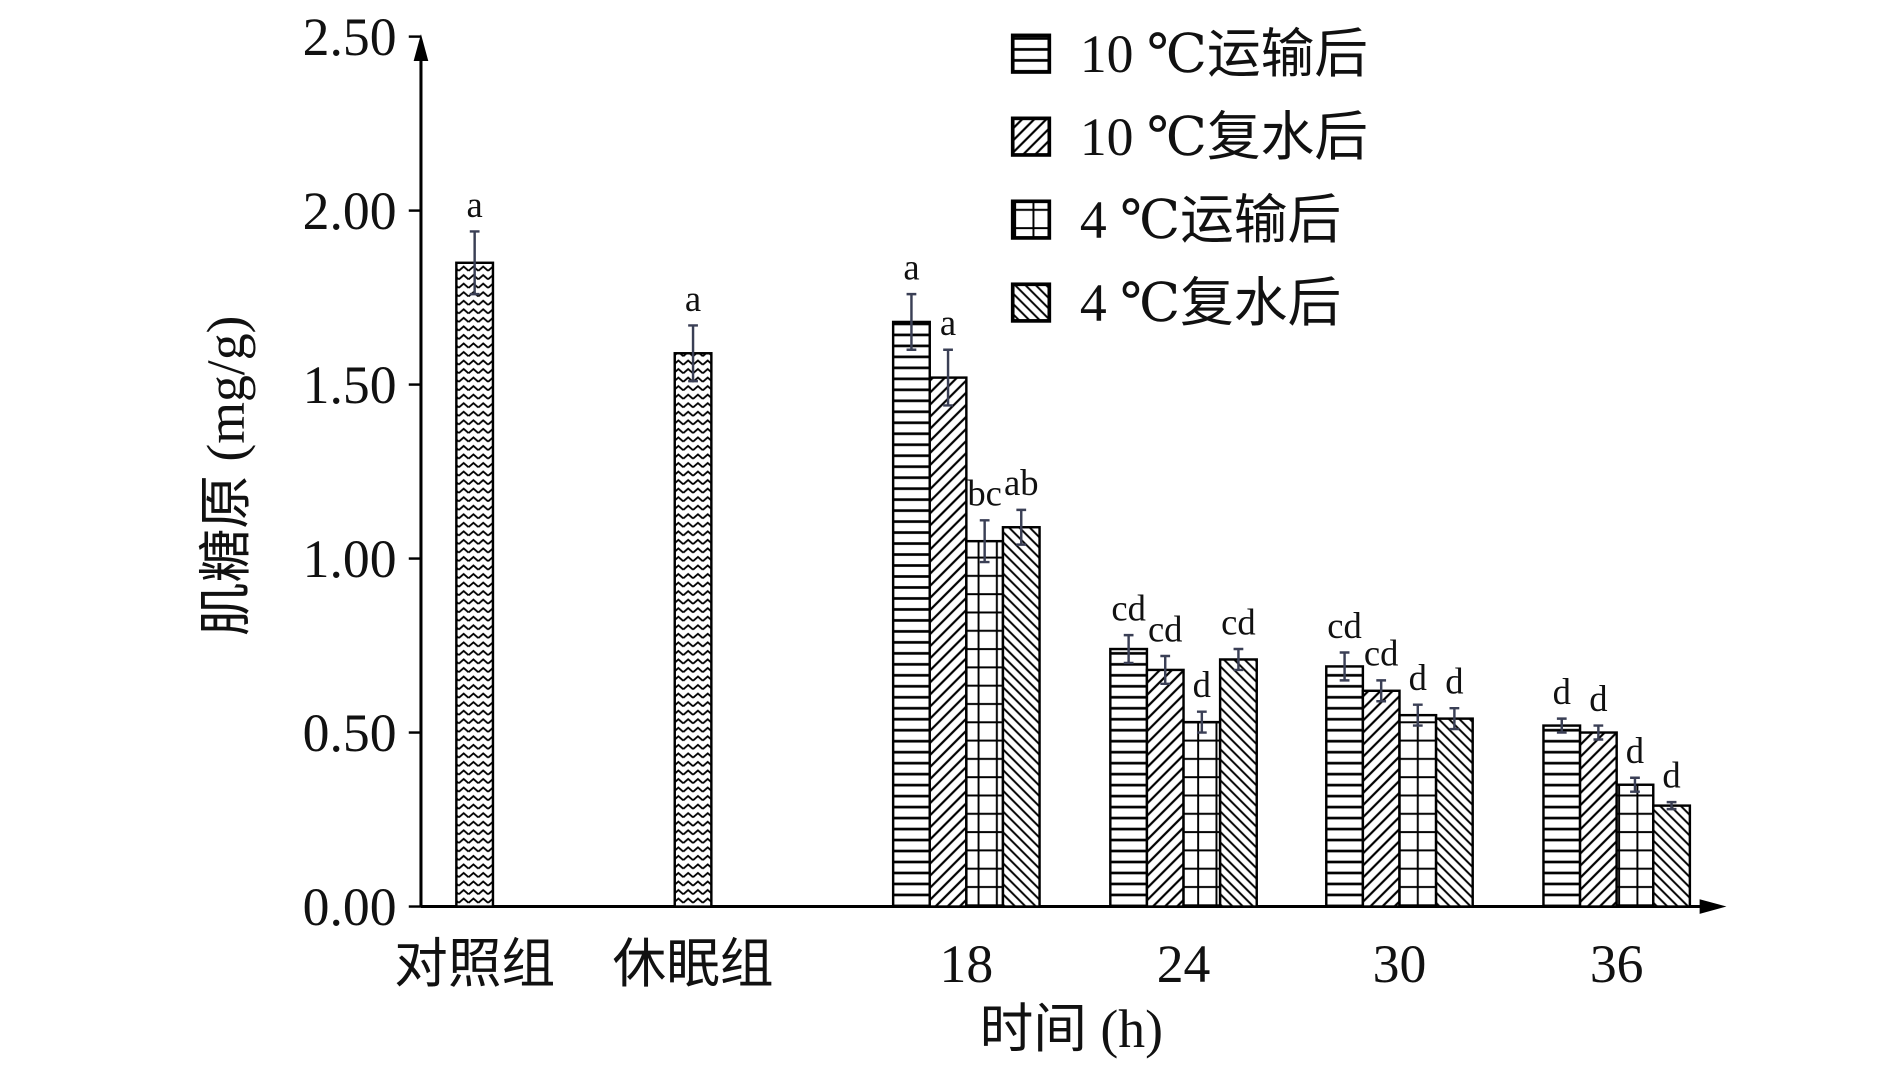  What do you see at coordinates (421, 48) in the screenshot?
I see `y-arrow` at bounding box center [421, 48].